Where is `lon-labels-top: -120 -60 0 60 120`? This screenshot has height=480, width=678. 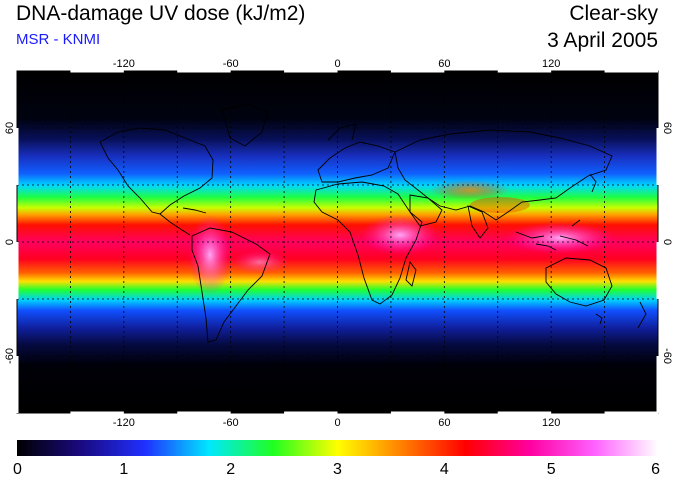
lon-labels-top: -120 -60 0 60 120 is located at coordinates (337, 64).